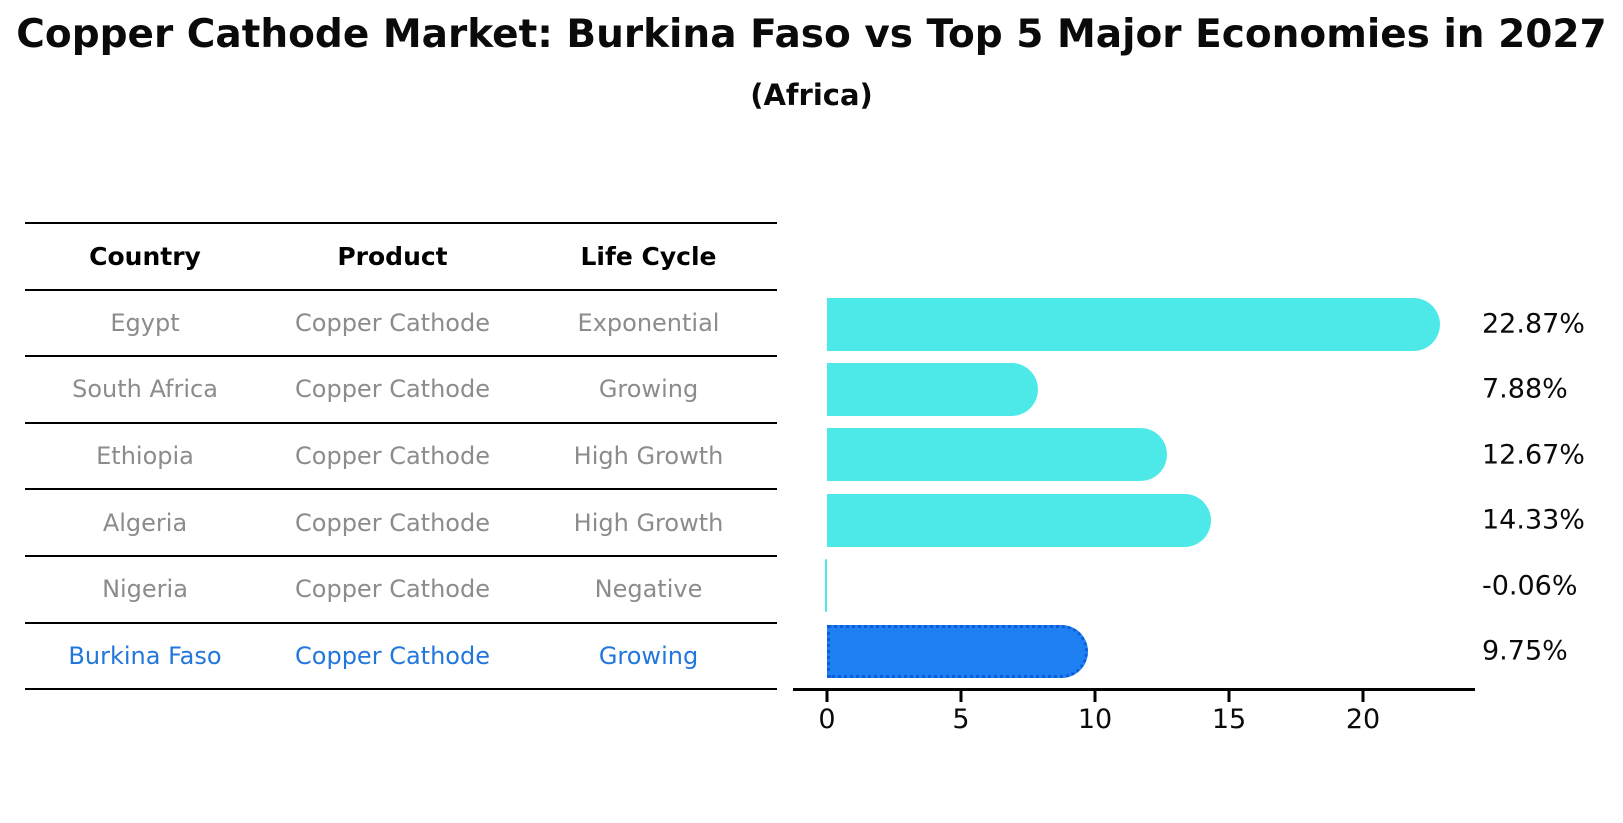  Describe the element at coordinates (933, 389) in the screenshot. I see `bar-south-africa` at that location.